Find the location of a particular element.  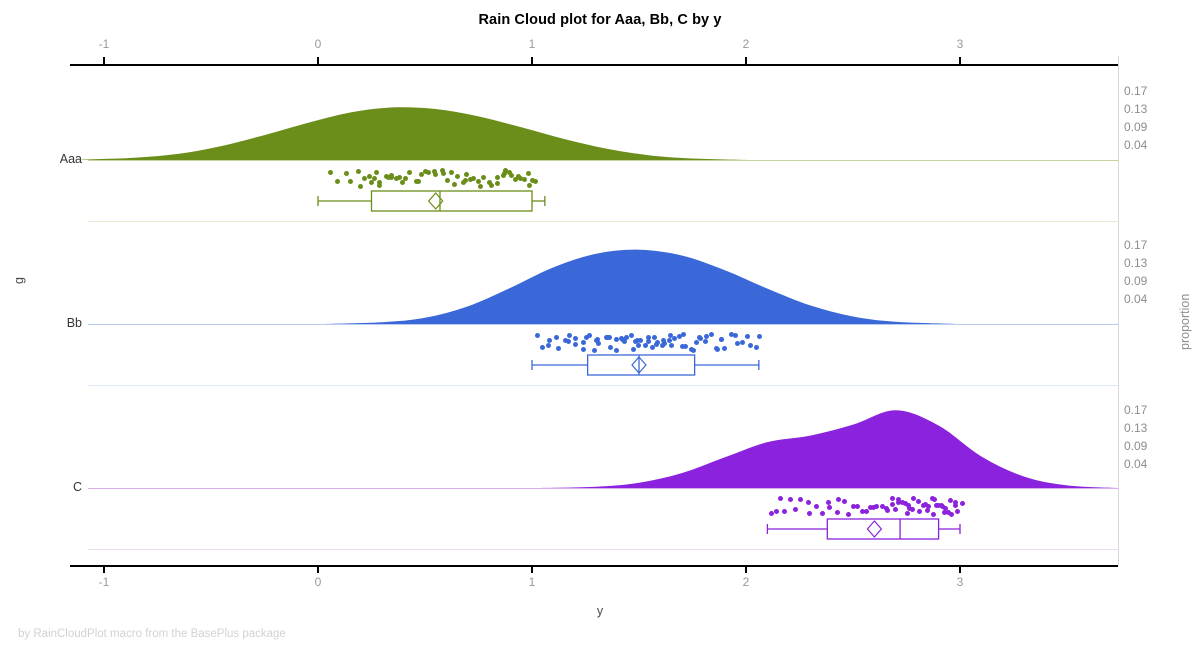

x-axis-tick-label: 0 is located at coordinates (318, 582).